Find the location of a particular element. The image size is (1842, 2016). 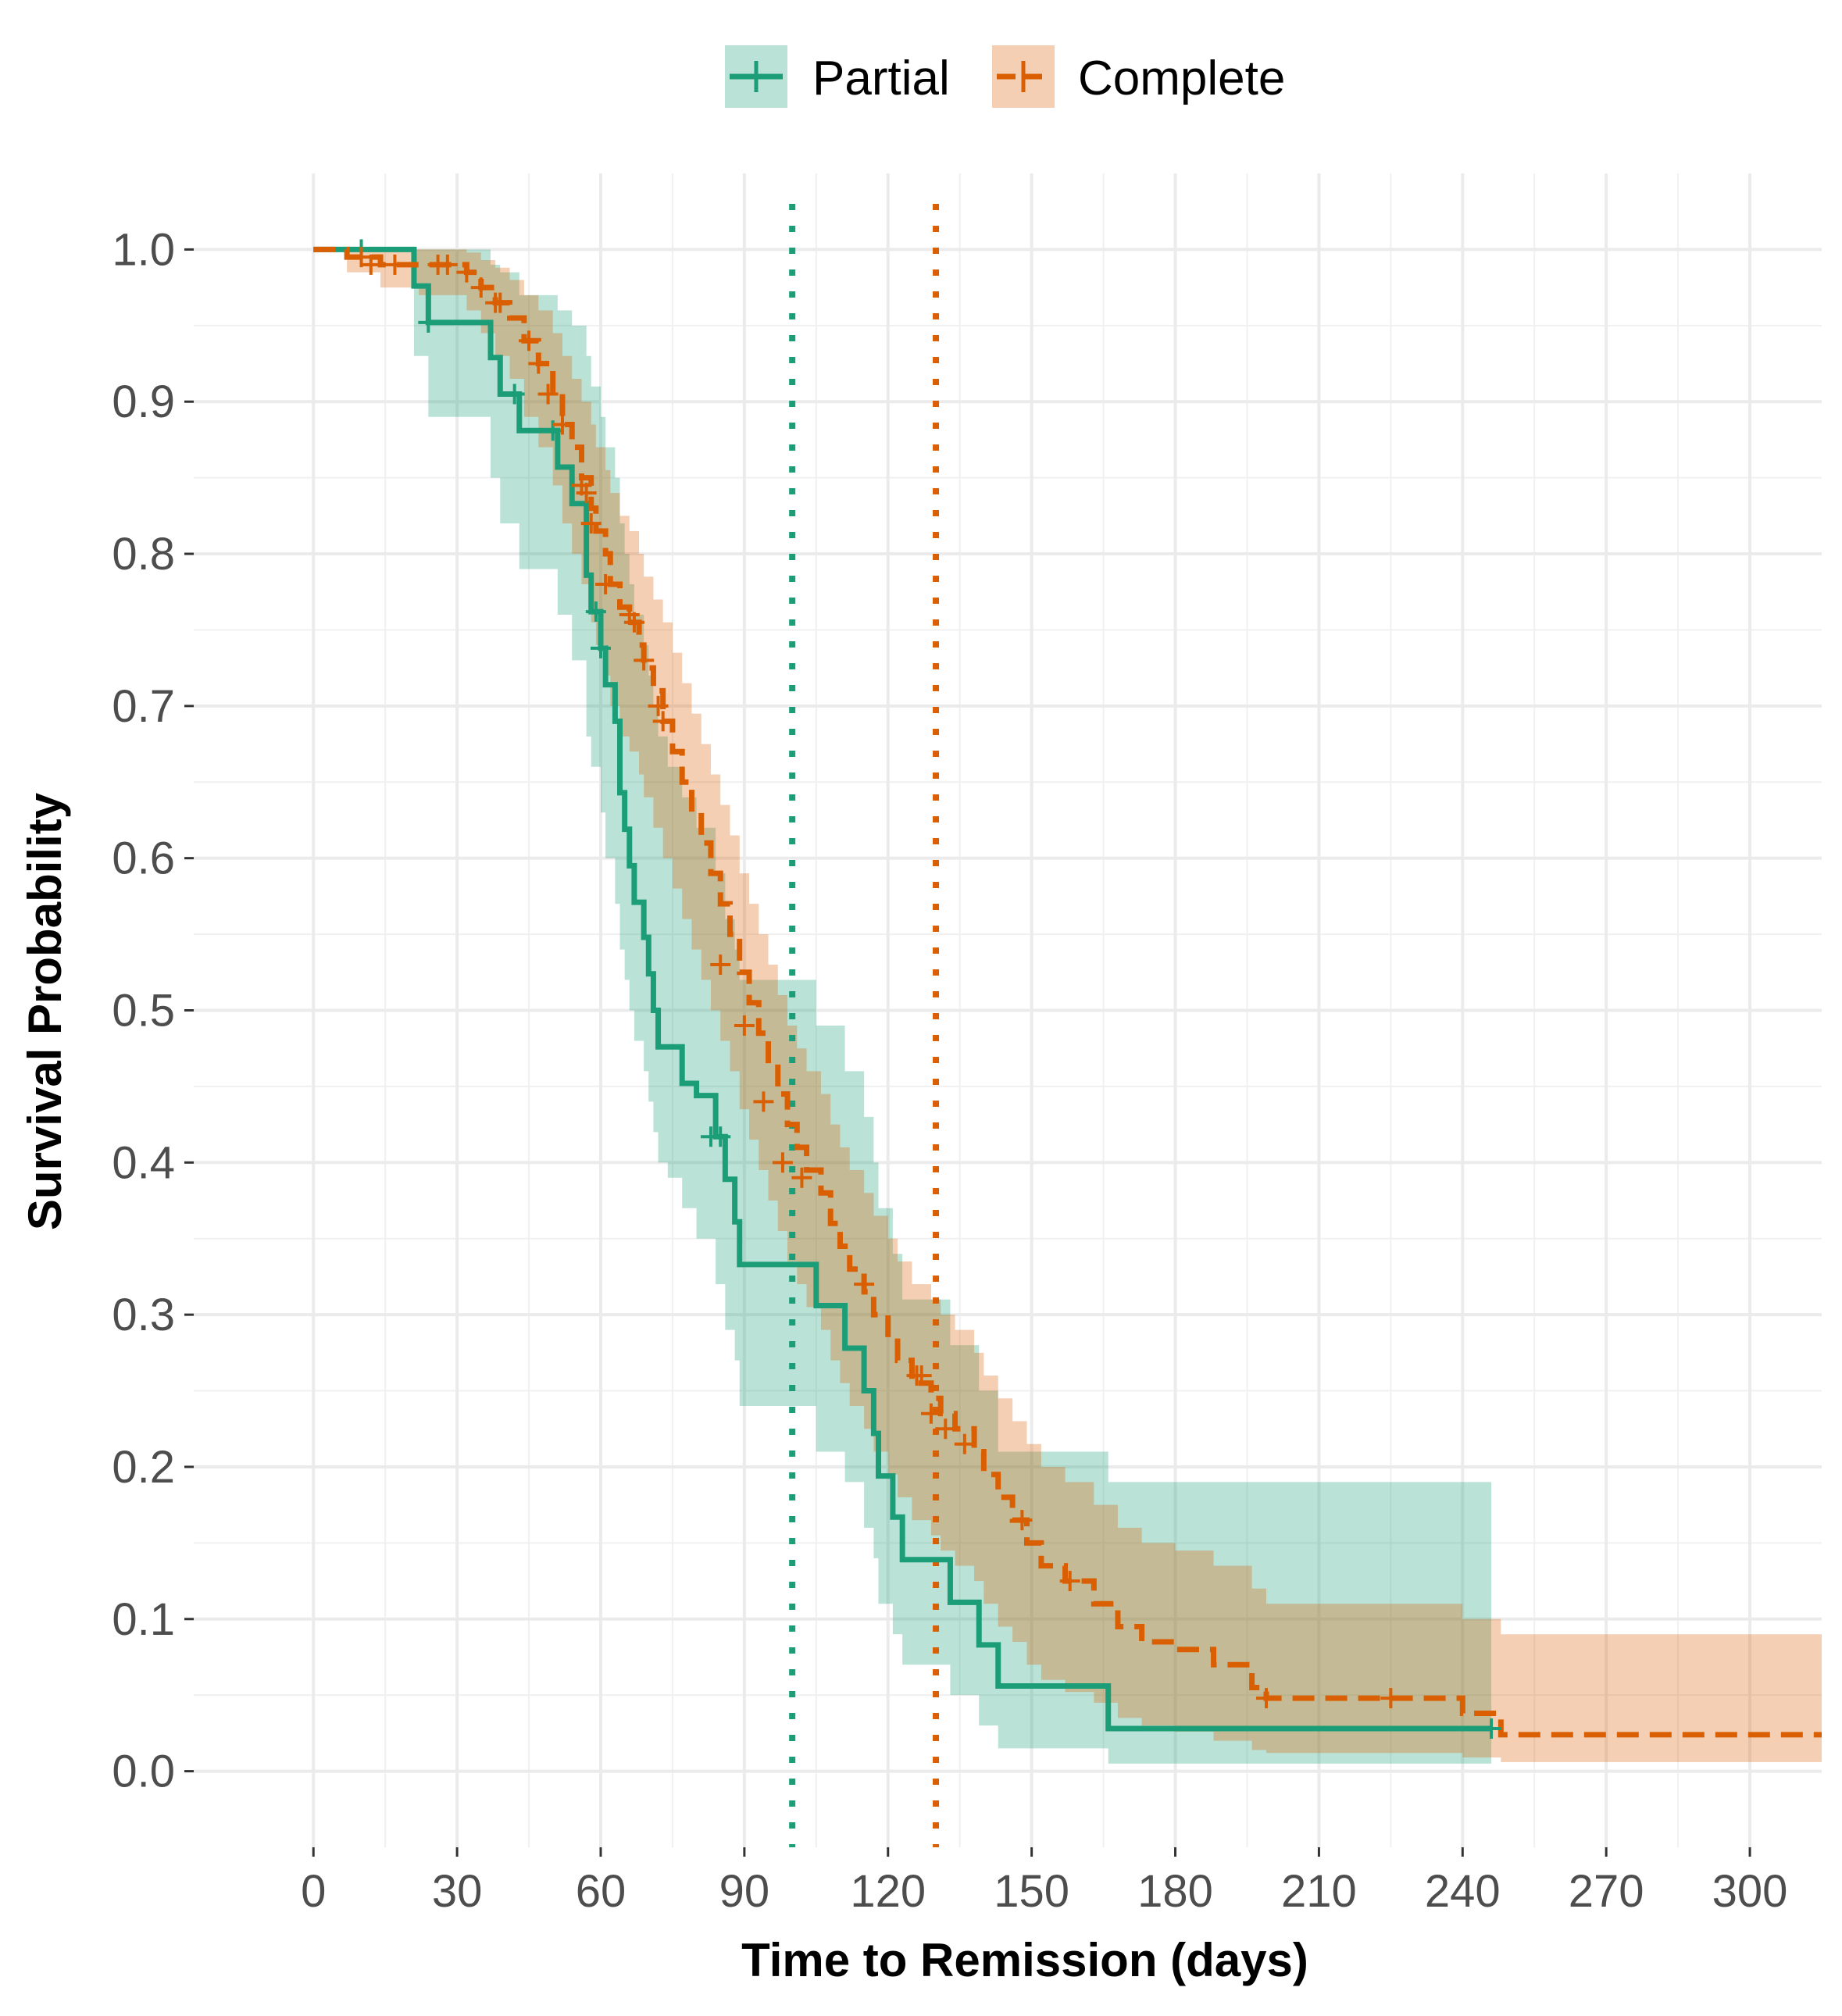

y-tick-label: 0.7 is located at coordinates (143, 706).